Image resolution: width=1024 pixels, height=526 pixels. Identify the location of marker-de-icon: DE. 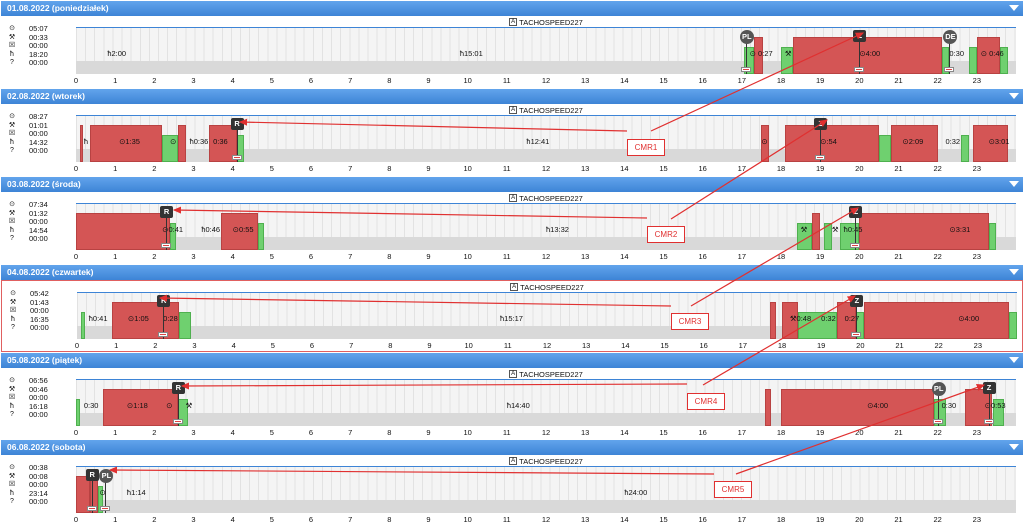
(950, 37).